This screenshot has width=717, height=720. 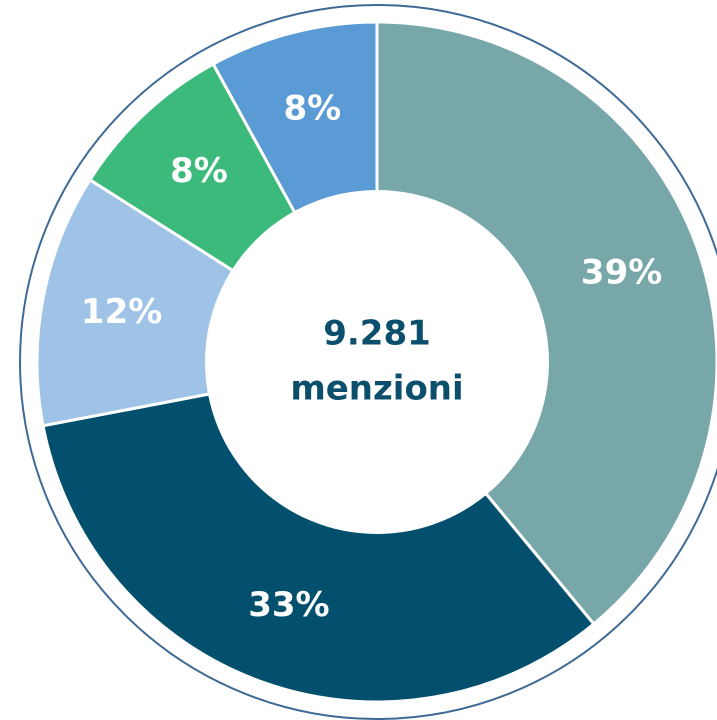 What do you see at coordinates (621, 272) in the screenshot?
I see `slice-label: 39%` at bounding box center [621, 272].